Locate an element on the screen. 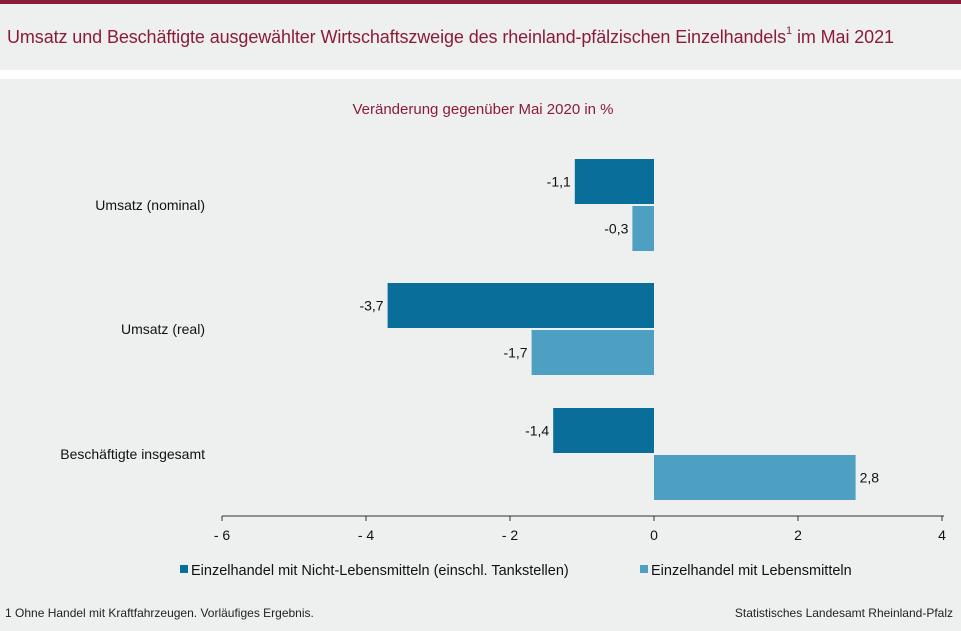 The width and height of the screenshot is (961, 631). source-credit: Statistisches Landesamt Rheinland-Pfalz is located at coordinates (843, 613).